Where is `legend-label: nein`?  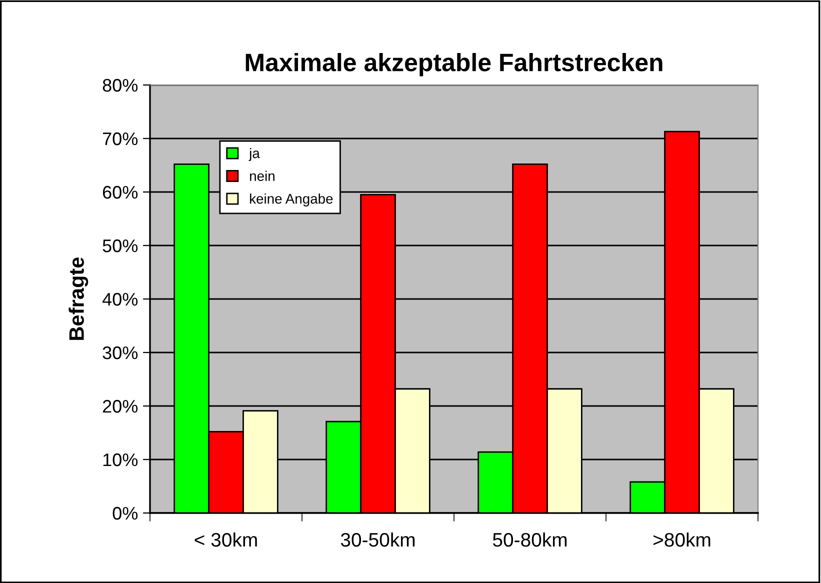
legend-label: nein is located at coordinates (262, 175).